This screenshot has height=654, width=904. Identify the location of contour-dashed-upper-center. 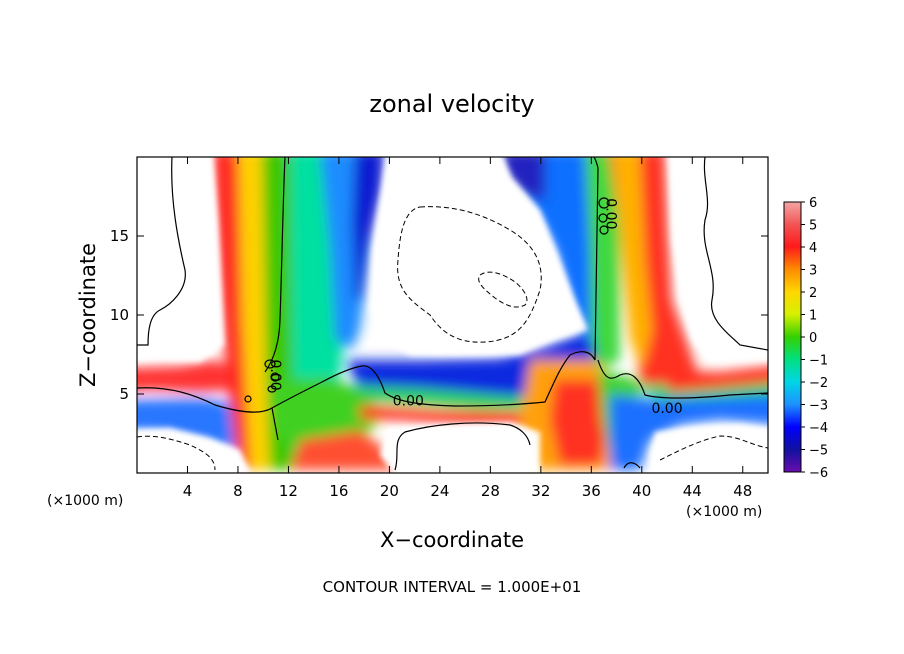
(469, 274).